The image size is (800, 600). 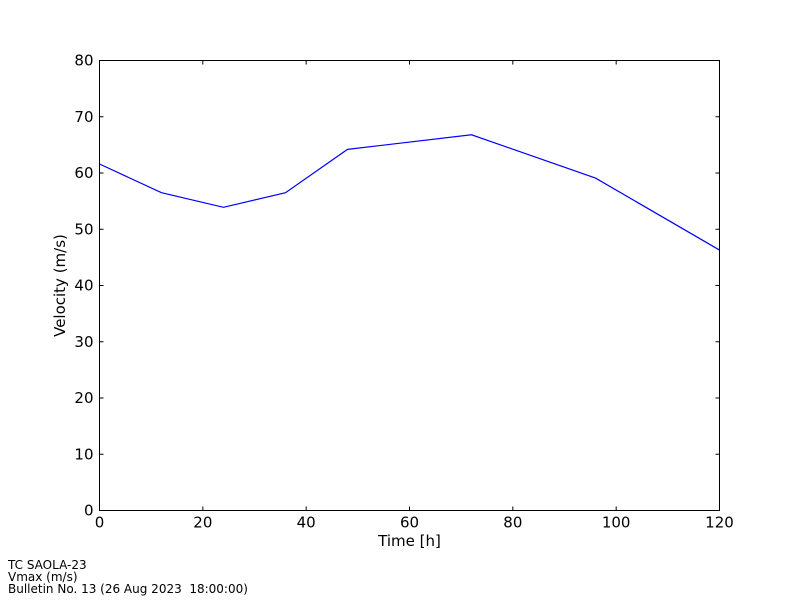 What do you see at coordinates (83, 398) in the screenshot?
I see `y-tick-label-2: 20` at bounding box center [83, 398].